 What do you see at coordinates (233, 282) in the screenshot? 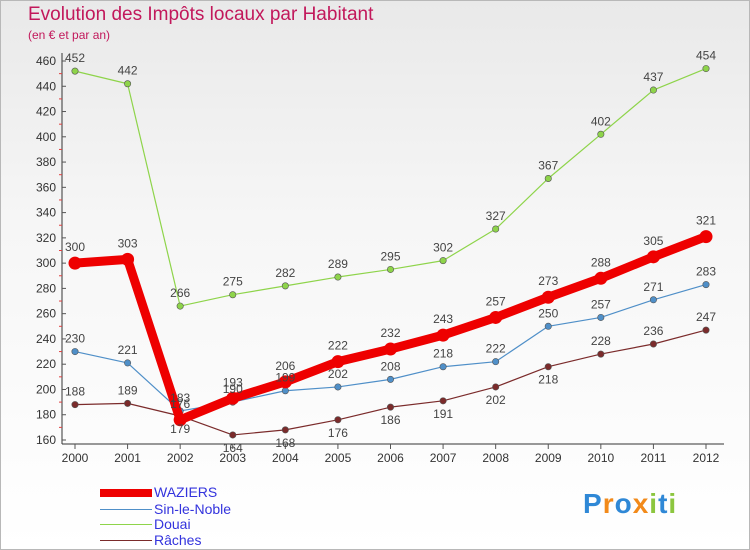
I see `data-label-douai-2003: 275` at bounding box center [233, 282].